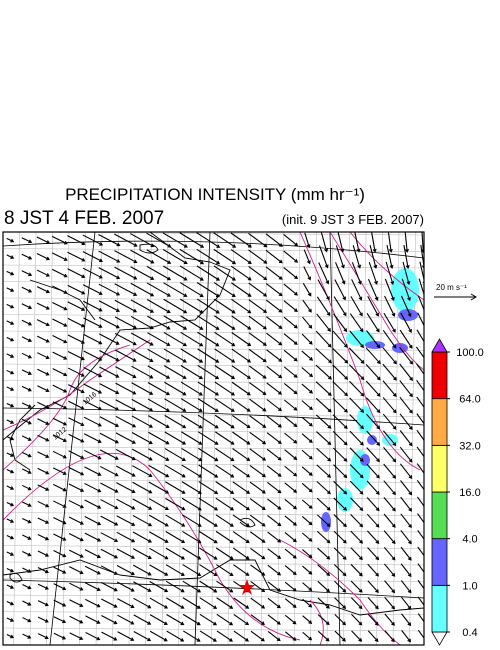 Image resolution: width=500 pixels, height=650 pixels. What do you see at coordinates (215, 194) in the screenshot?
I see `title: PRECIPITATION INTENSITY (mm hr⁻¹)` at bounding box center [215, 194].